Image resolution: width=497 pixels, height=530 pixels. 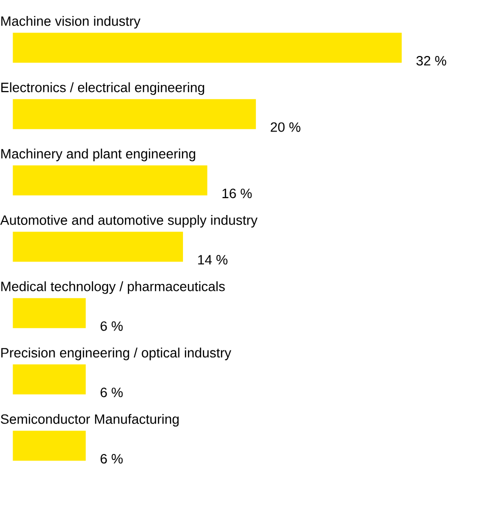 I want to click on y-tick-label: Automotive and automotive supply industry, so click(x=129, y=221).